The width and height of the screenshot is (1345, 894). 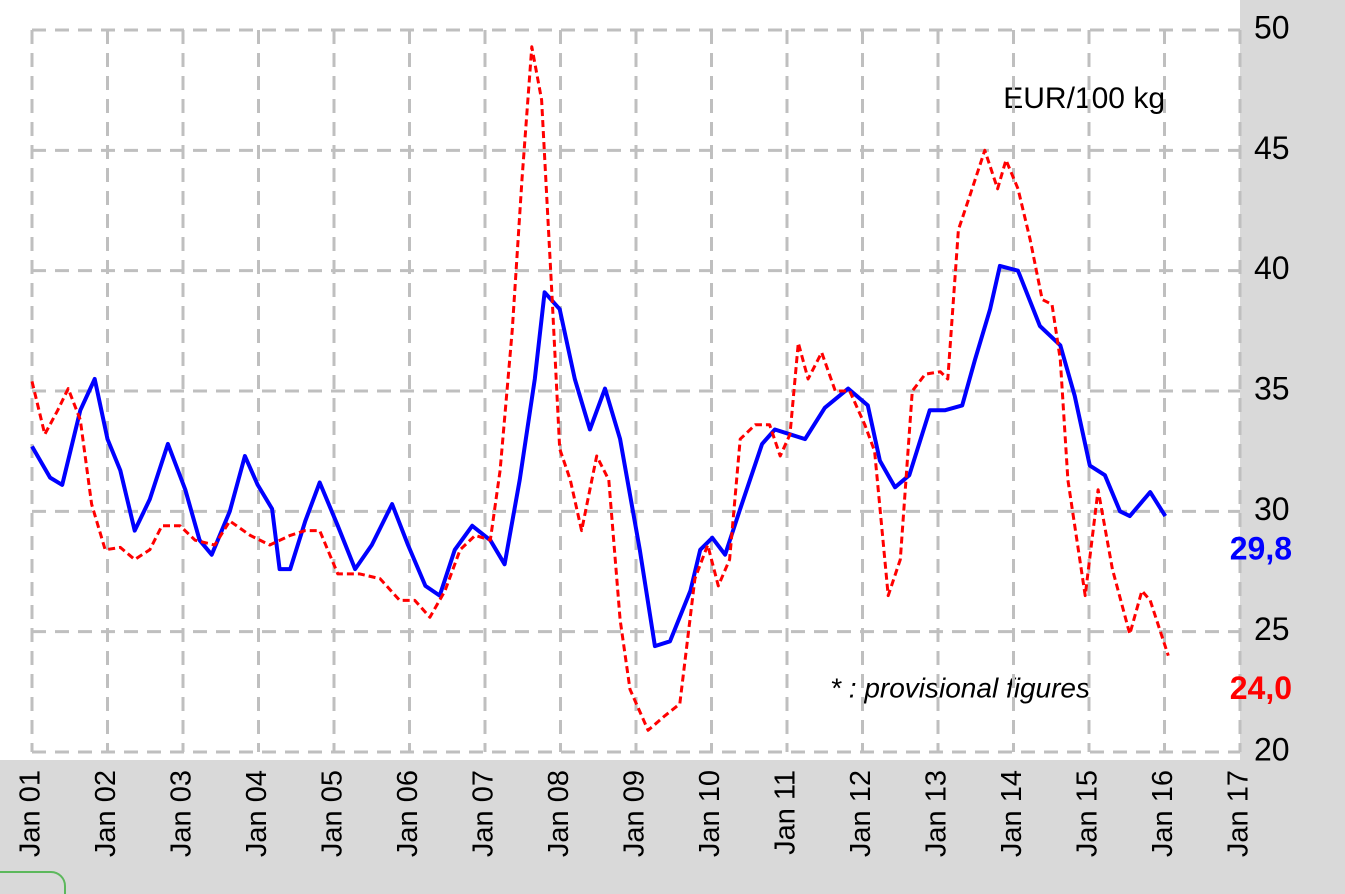 What do you see at coordinates (484, 813) in the screenshot?
I see `x-tick-label: Jan 07` at bounding box center [484, 813].